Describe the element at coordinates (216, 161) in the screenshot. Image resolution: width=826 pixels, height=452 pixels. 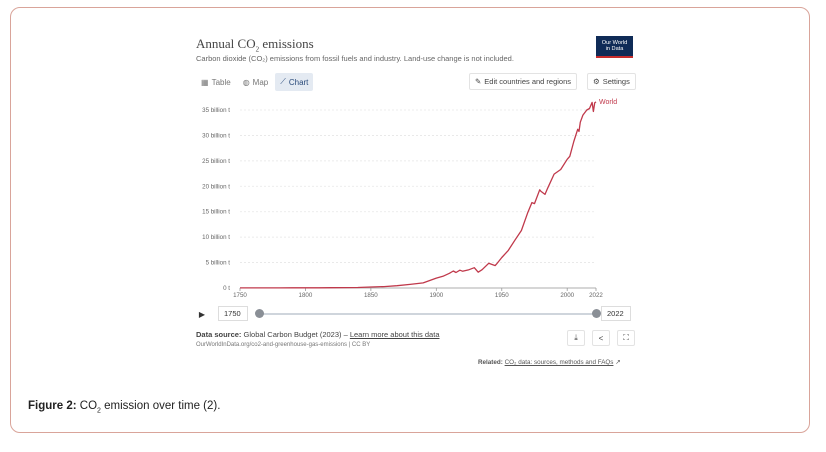
I see `y-tick-label: 25 billion t` at that location.